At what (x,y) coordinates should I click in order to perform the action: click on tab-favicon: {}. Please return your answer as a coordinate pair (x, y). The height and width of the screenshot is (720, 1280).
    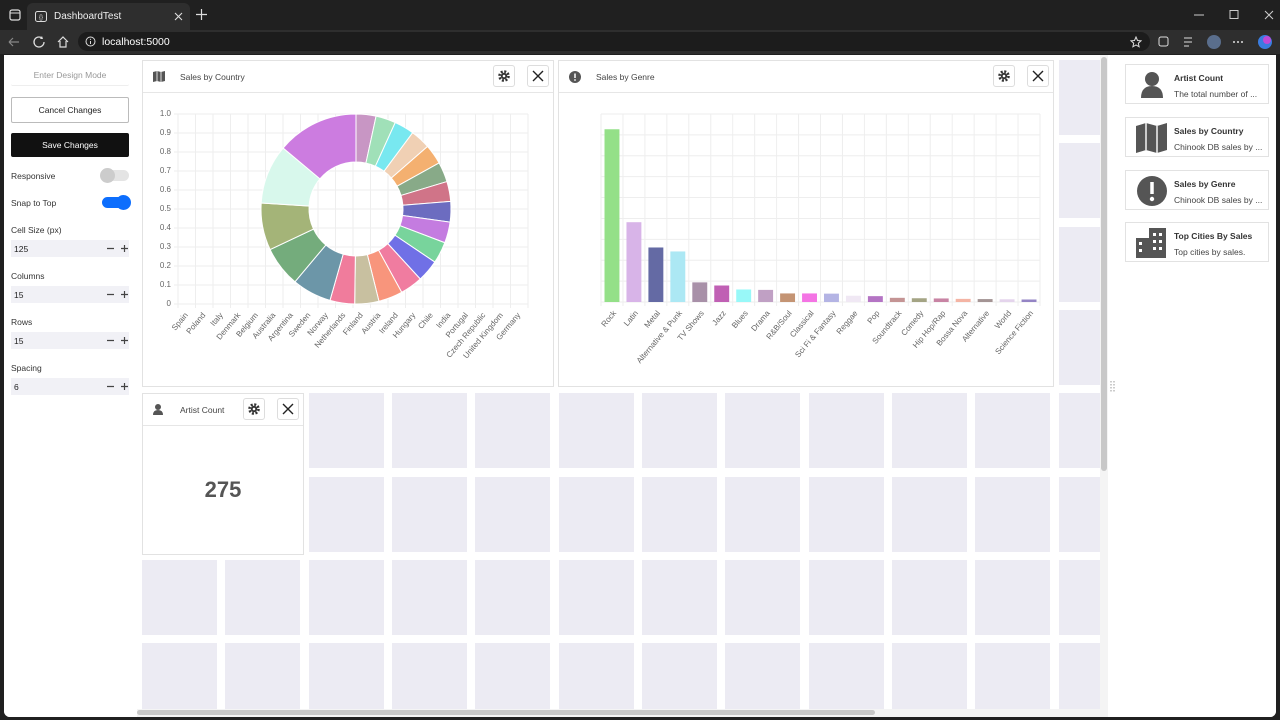
    Looking at the image, I should click on (41, 16).